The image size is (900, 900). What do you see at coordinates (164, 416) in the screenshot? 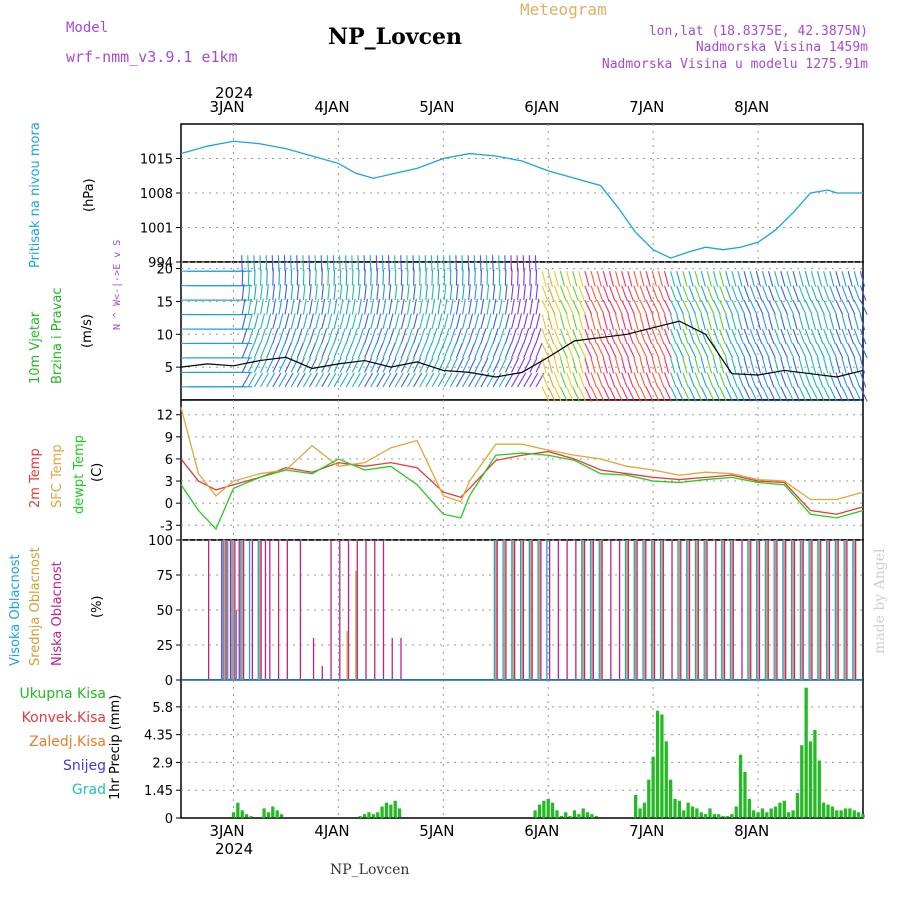
I see `y-tick-label: 12` at bounding box center [164, 416].